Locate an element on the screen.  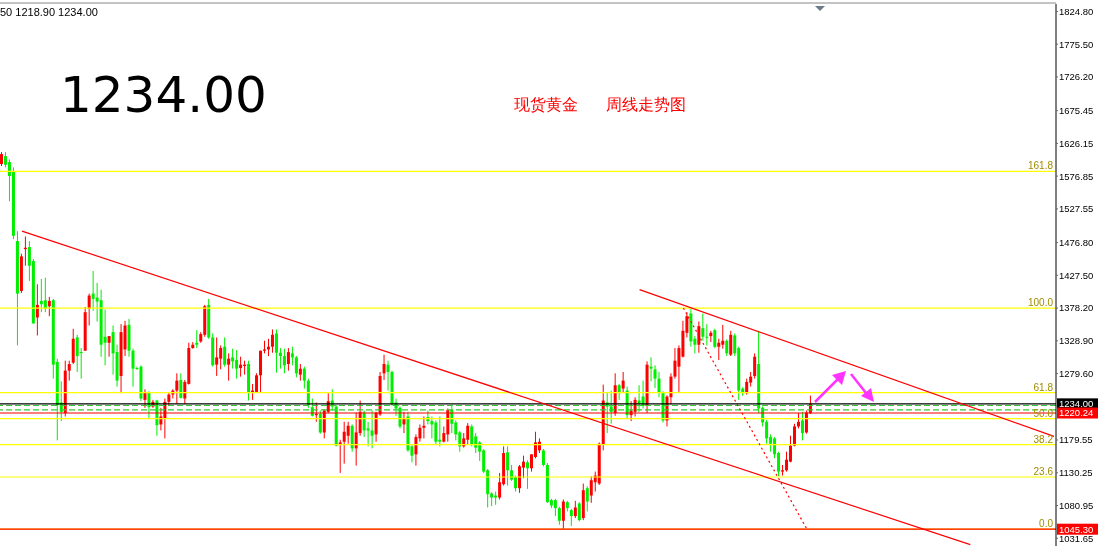
y-tick-label: 1279.60 is located at coordinates (1076, 373).